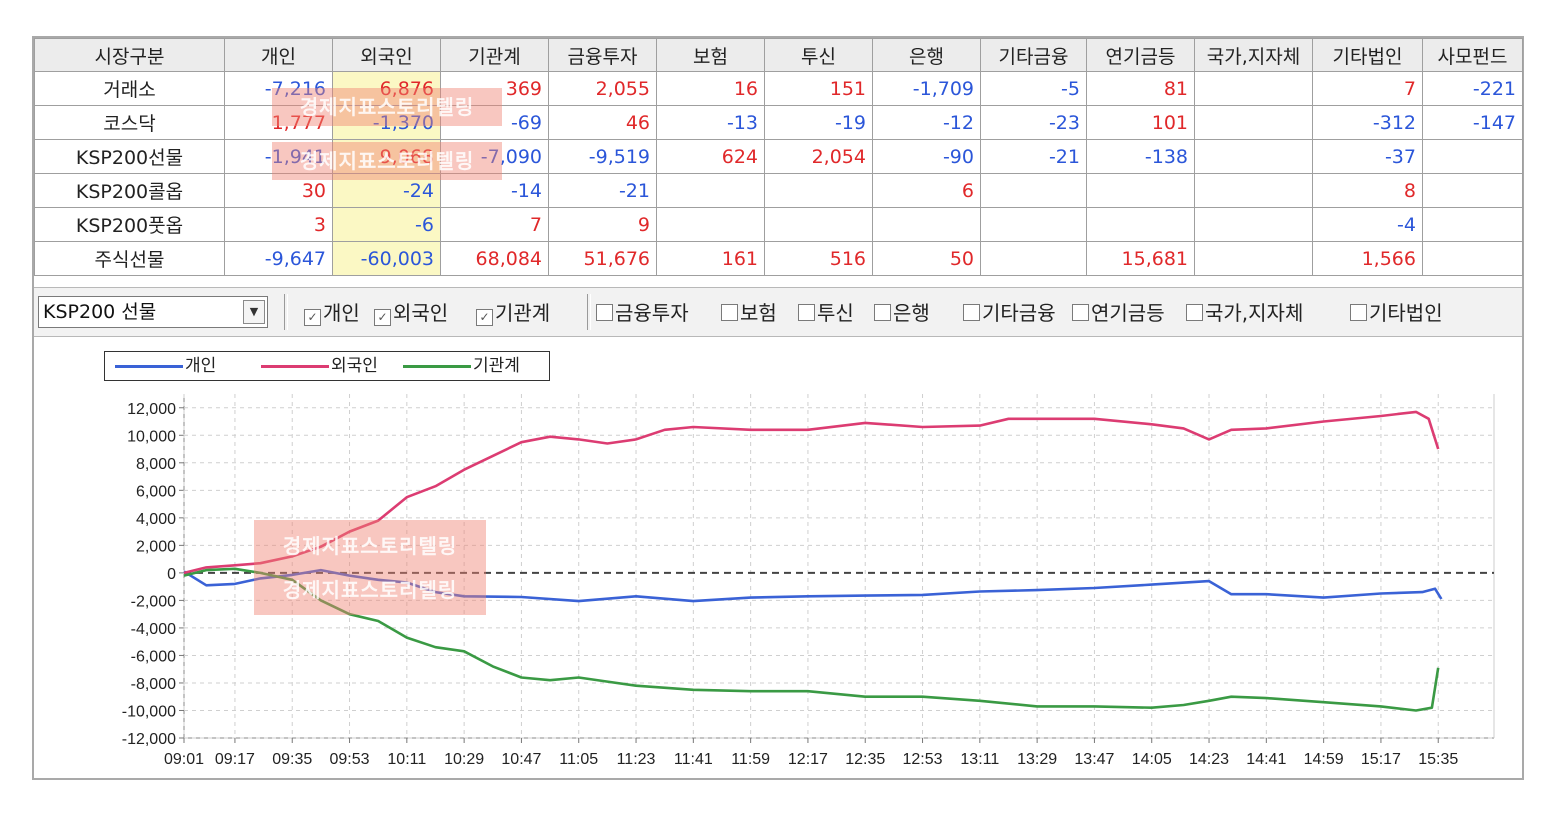 This screenshot has width=1558, height=814. What do you see at coordinates (496, 366) in the screenshot?
I see `legend-label: 기관계` at bounding box center [496, 366].